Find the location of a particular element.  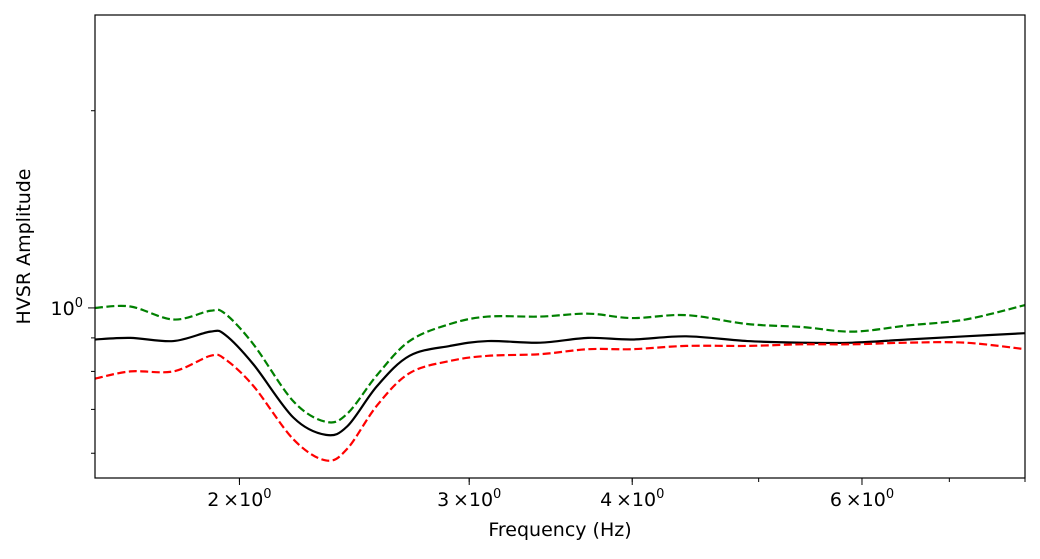

x-tick-label: 3 ×100 is located at coordinates (469, 499).